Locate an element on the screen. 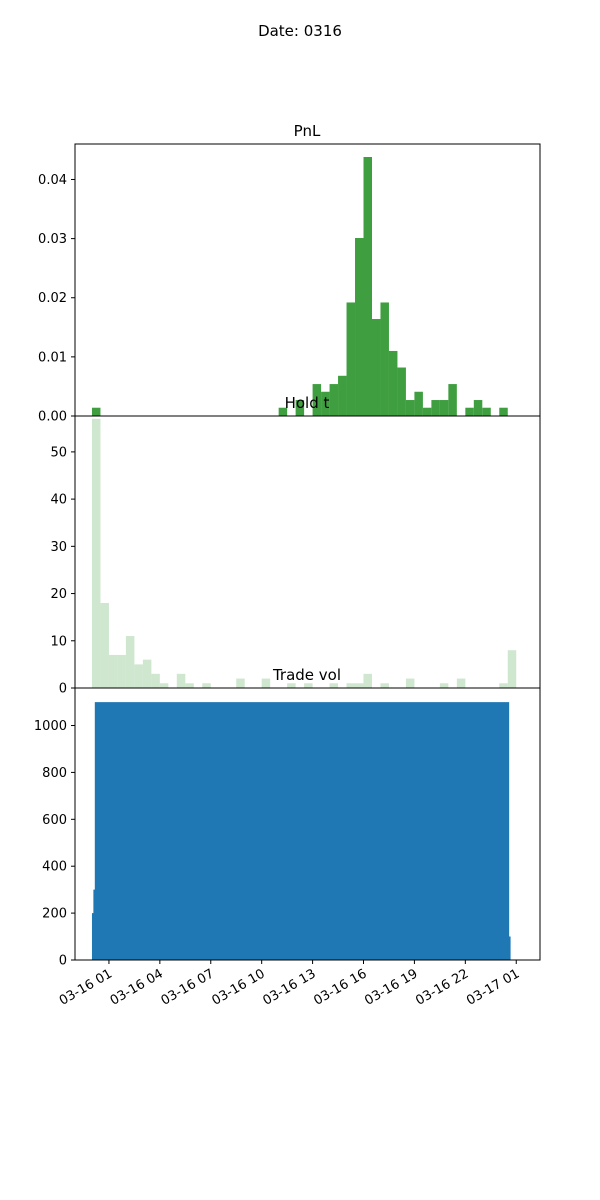 The height and width of the screenshot is (1200, 600). vol-y-tick-label: 1000 is located at coordinates (50, 726).